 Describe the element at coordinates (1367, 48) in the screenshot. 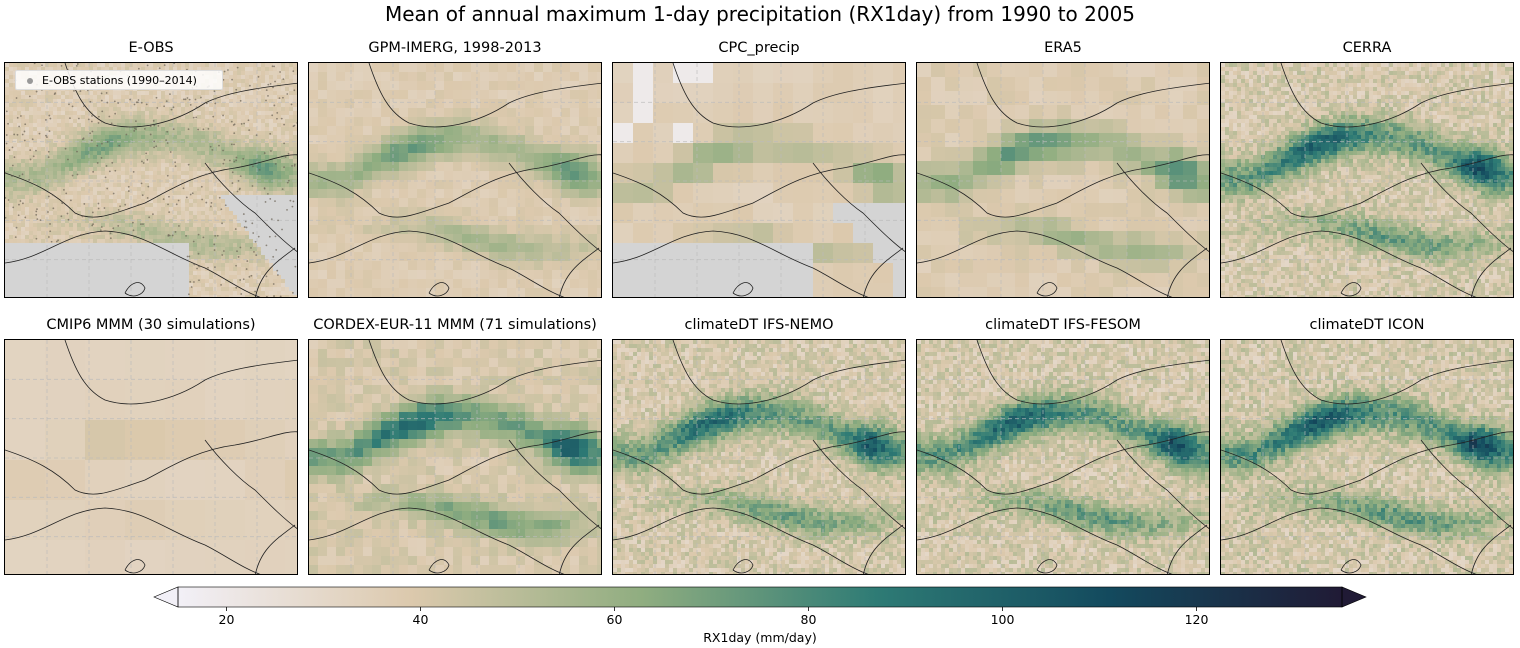

I see `panel-title: CERRA` at that location.